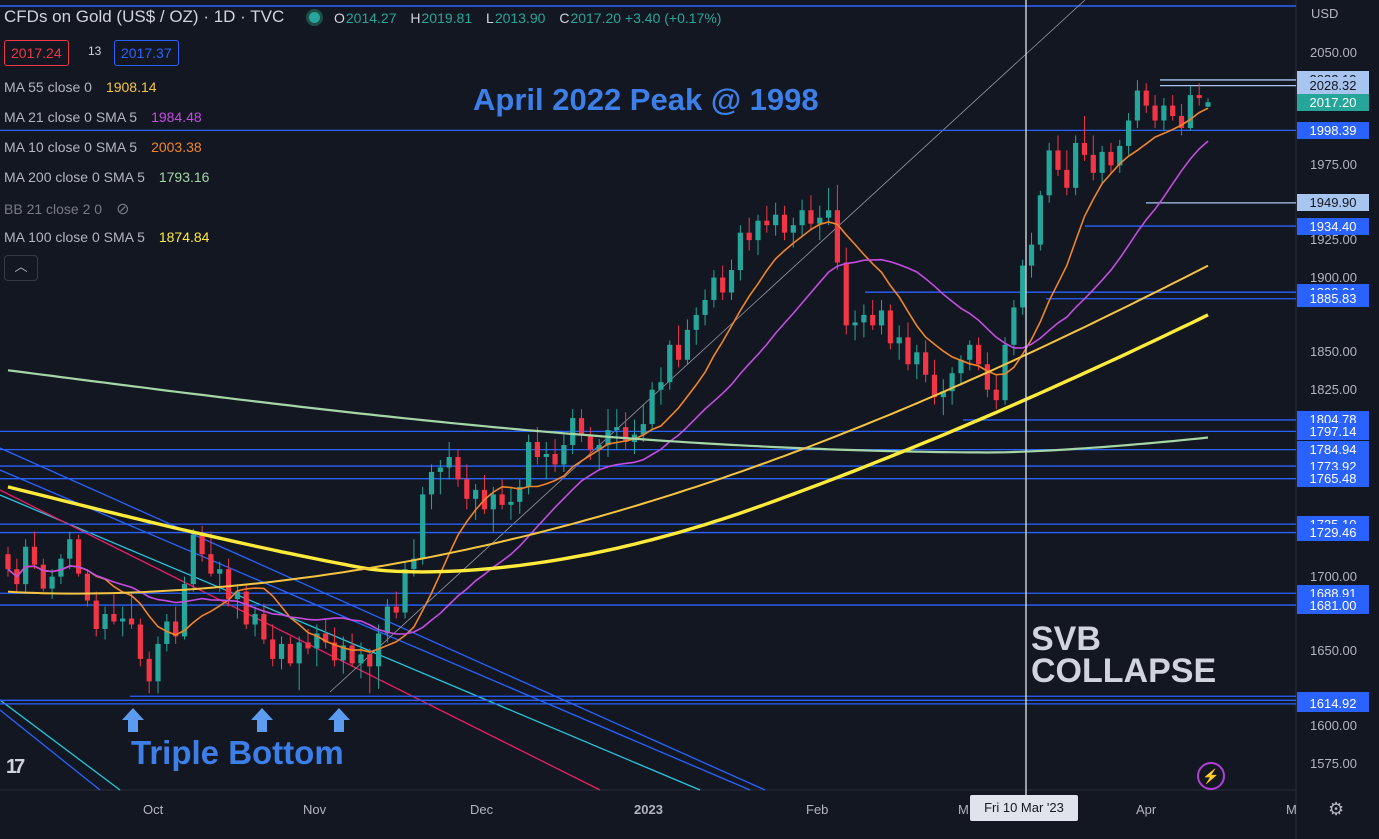  Describe the element at coordinates (74, 177) in the screenshot. I see `indicator-label: MA 200 close 0 SMA 5` at that location.